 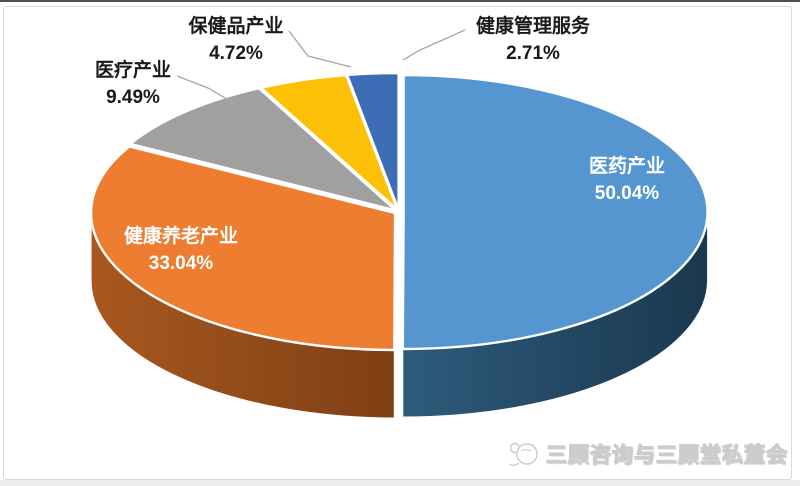 I want to click on bottom-margin-strip, so click(x=400, y=483).